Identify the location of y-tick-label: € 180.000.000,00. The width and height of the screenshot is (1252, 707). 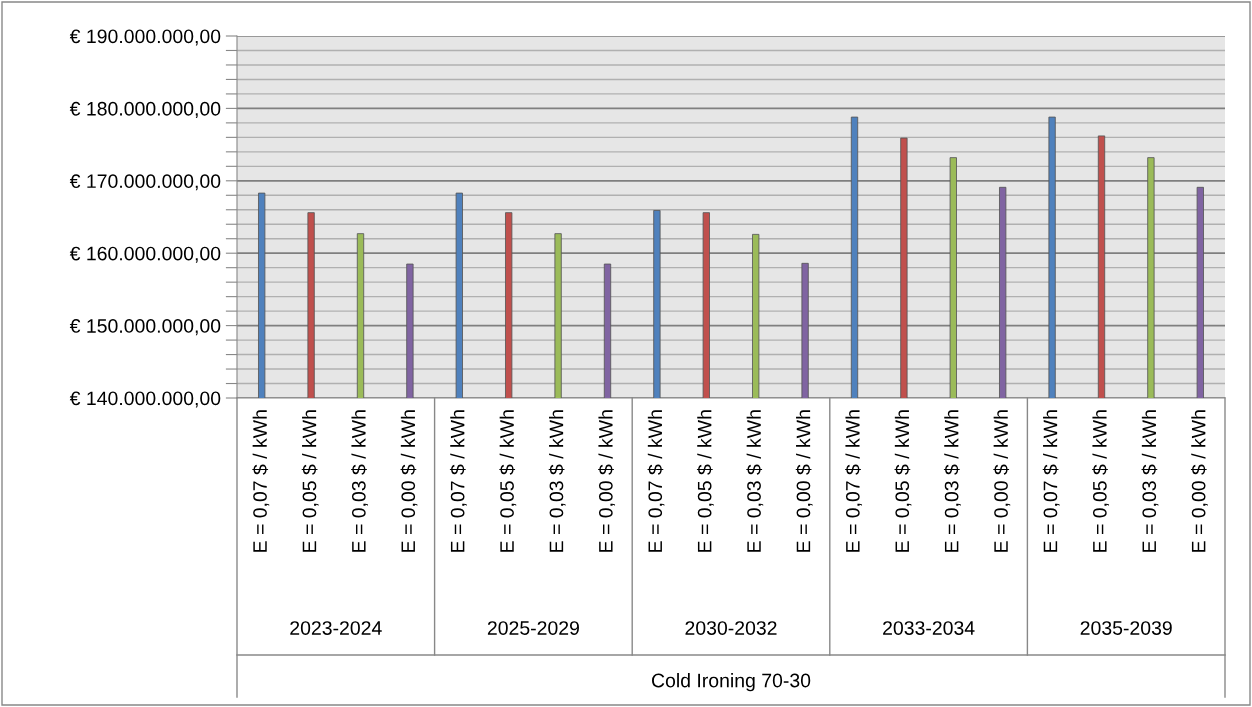
(145, 109).